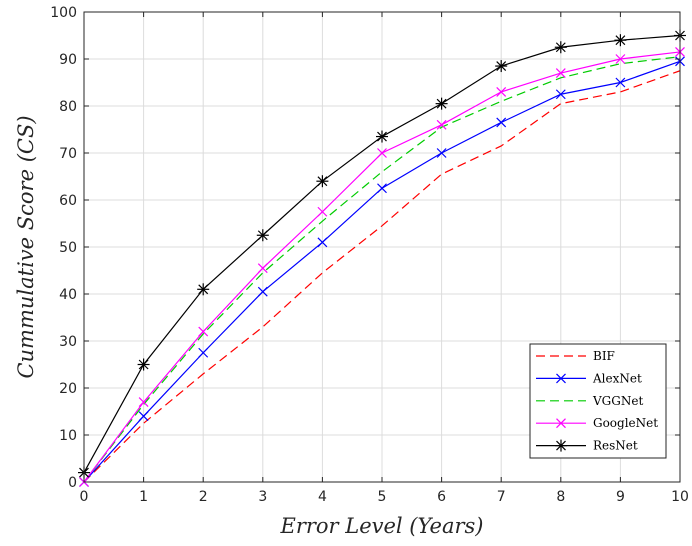 This screenshot has width=692, height=546. Describe the element at coordinates (382, 497) in the screenshot. I see `x-tick-label: 5` at that location.